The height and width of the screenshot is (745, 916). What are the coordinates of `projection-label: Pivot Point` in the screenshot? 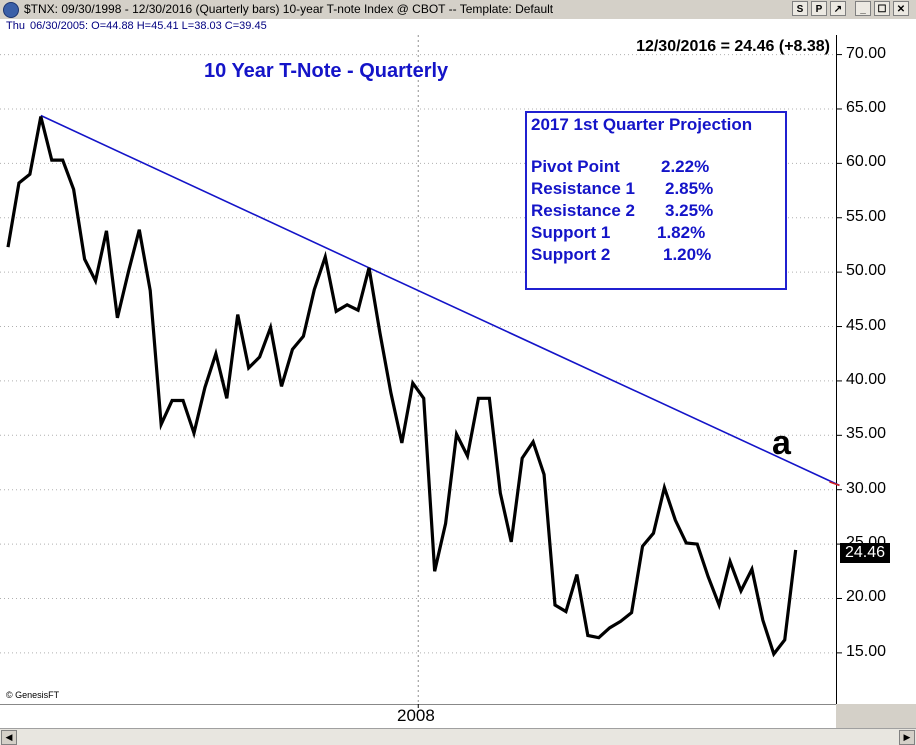 It's located at (575, 166).